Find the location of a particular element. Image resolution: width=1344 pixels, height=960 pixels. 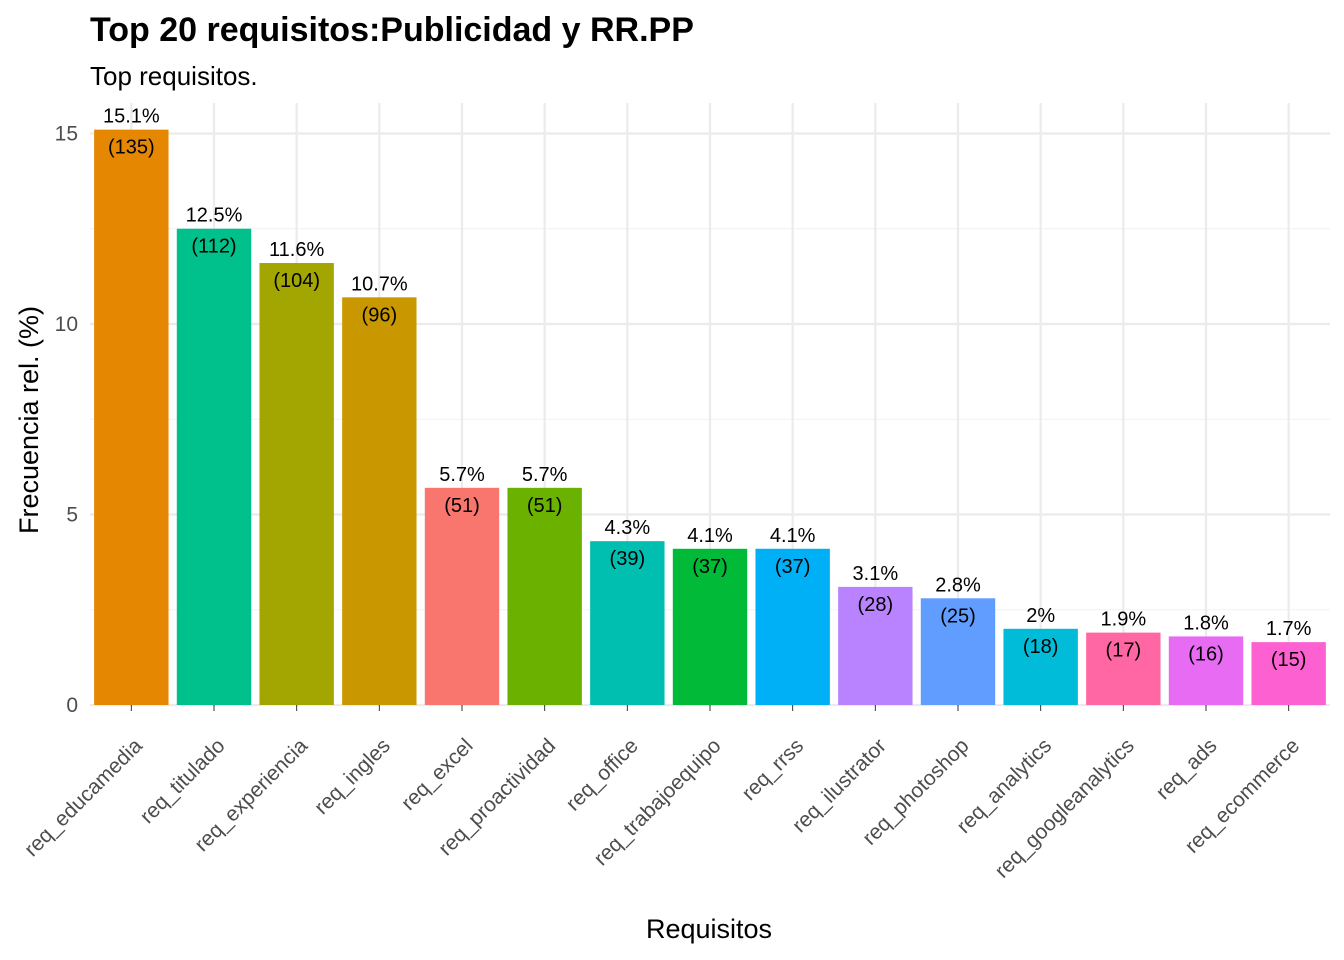

bar-count-label: (16) is located at coordinates (1206, 654).